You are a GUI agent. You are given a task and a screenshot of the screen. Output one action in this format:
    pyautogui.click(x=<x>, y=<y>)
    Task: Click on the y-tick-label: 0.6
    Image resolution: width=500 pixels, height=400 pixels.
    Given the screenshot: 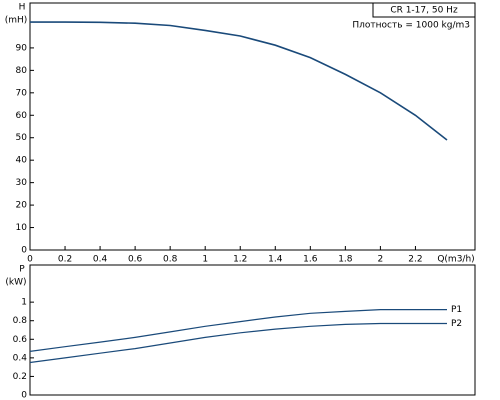 What is the action you would take?
    pyautogui.click(x=20, y=340)
    